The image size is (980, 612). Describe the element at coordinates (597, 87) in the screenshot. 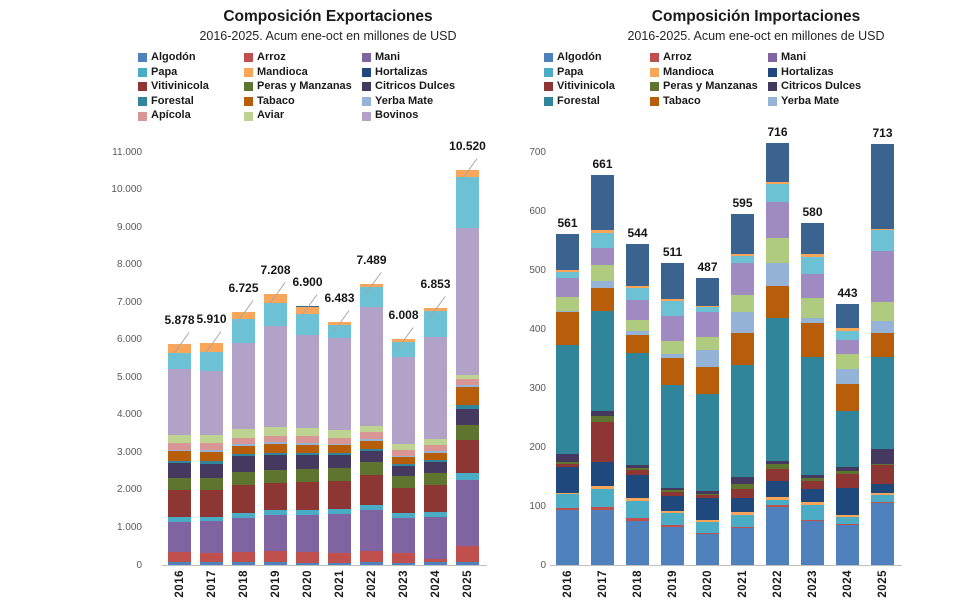

I see `legend-item-vitivinicola: Vitivinicola` at that location.